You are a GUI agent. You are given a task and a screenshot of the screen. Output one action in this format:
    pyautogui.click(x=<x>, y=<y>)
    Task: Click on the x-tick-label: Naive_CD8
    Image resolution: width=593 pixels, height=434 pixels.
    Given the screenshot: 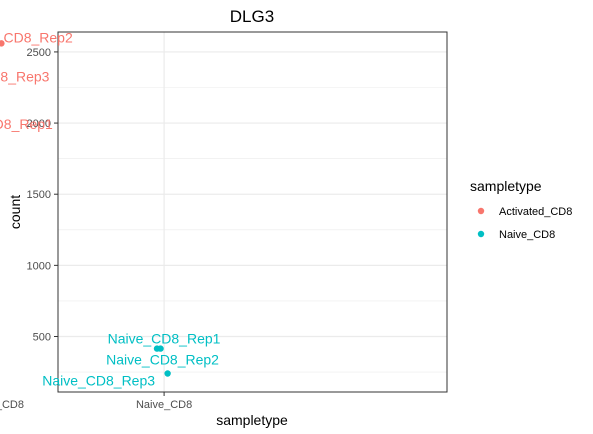 What is the action you would take?
    pyautogui.click(x=164, y=405)
    